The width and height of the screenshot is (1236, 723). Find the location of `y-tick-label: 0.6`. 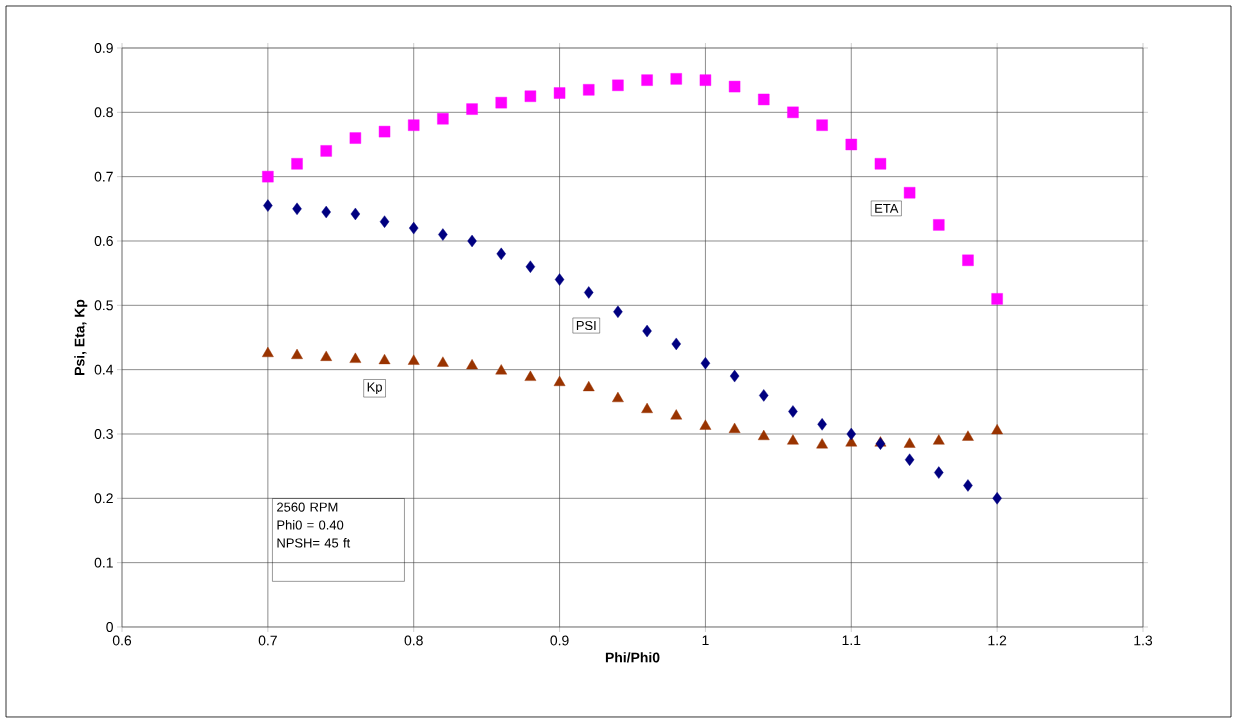

y-tick-label: 0.6 is located at coordinates (103, 241).